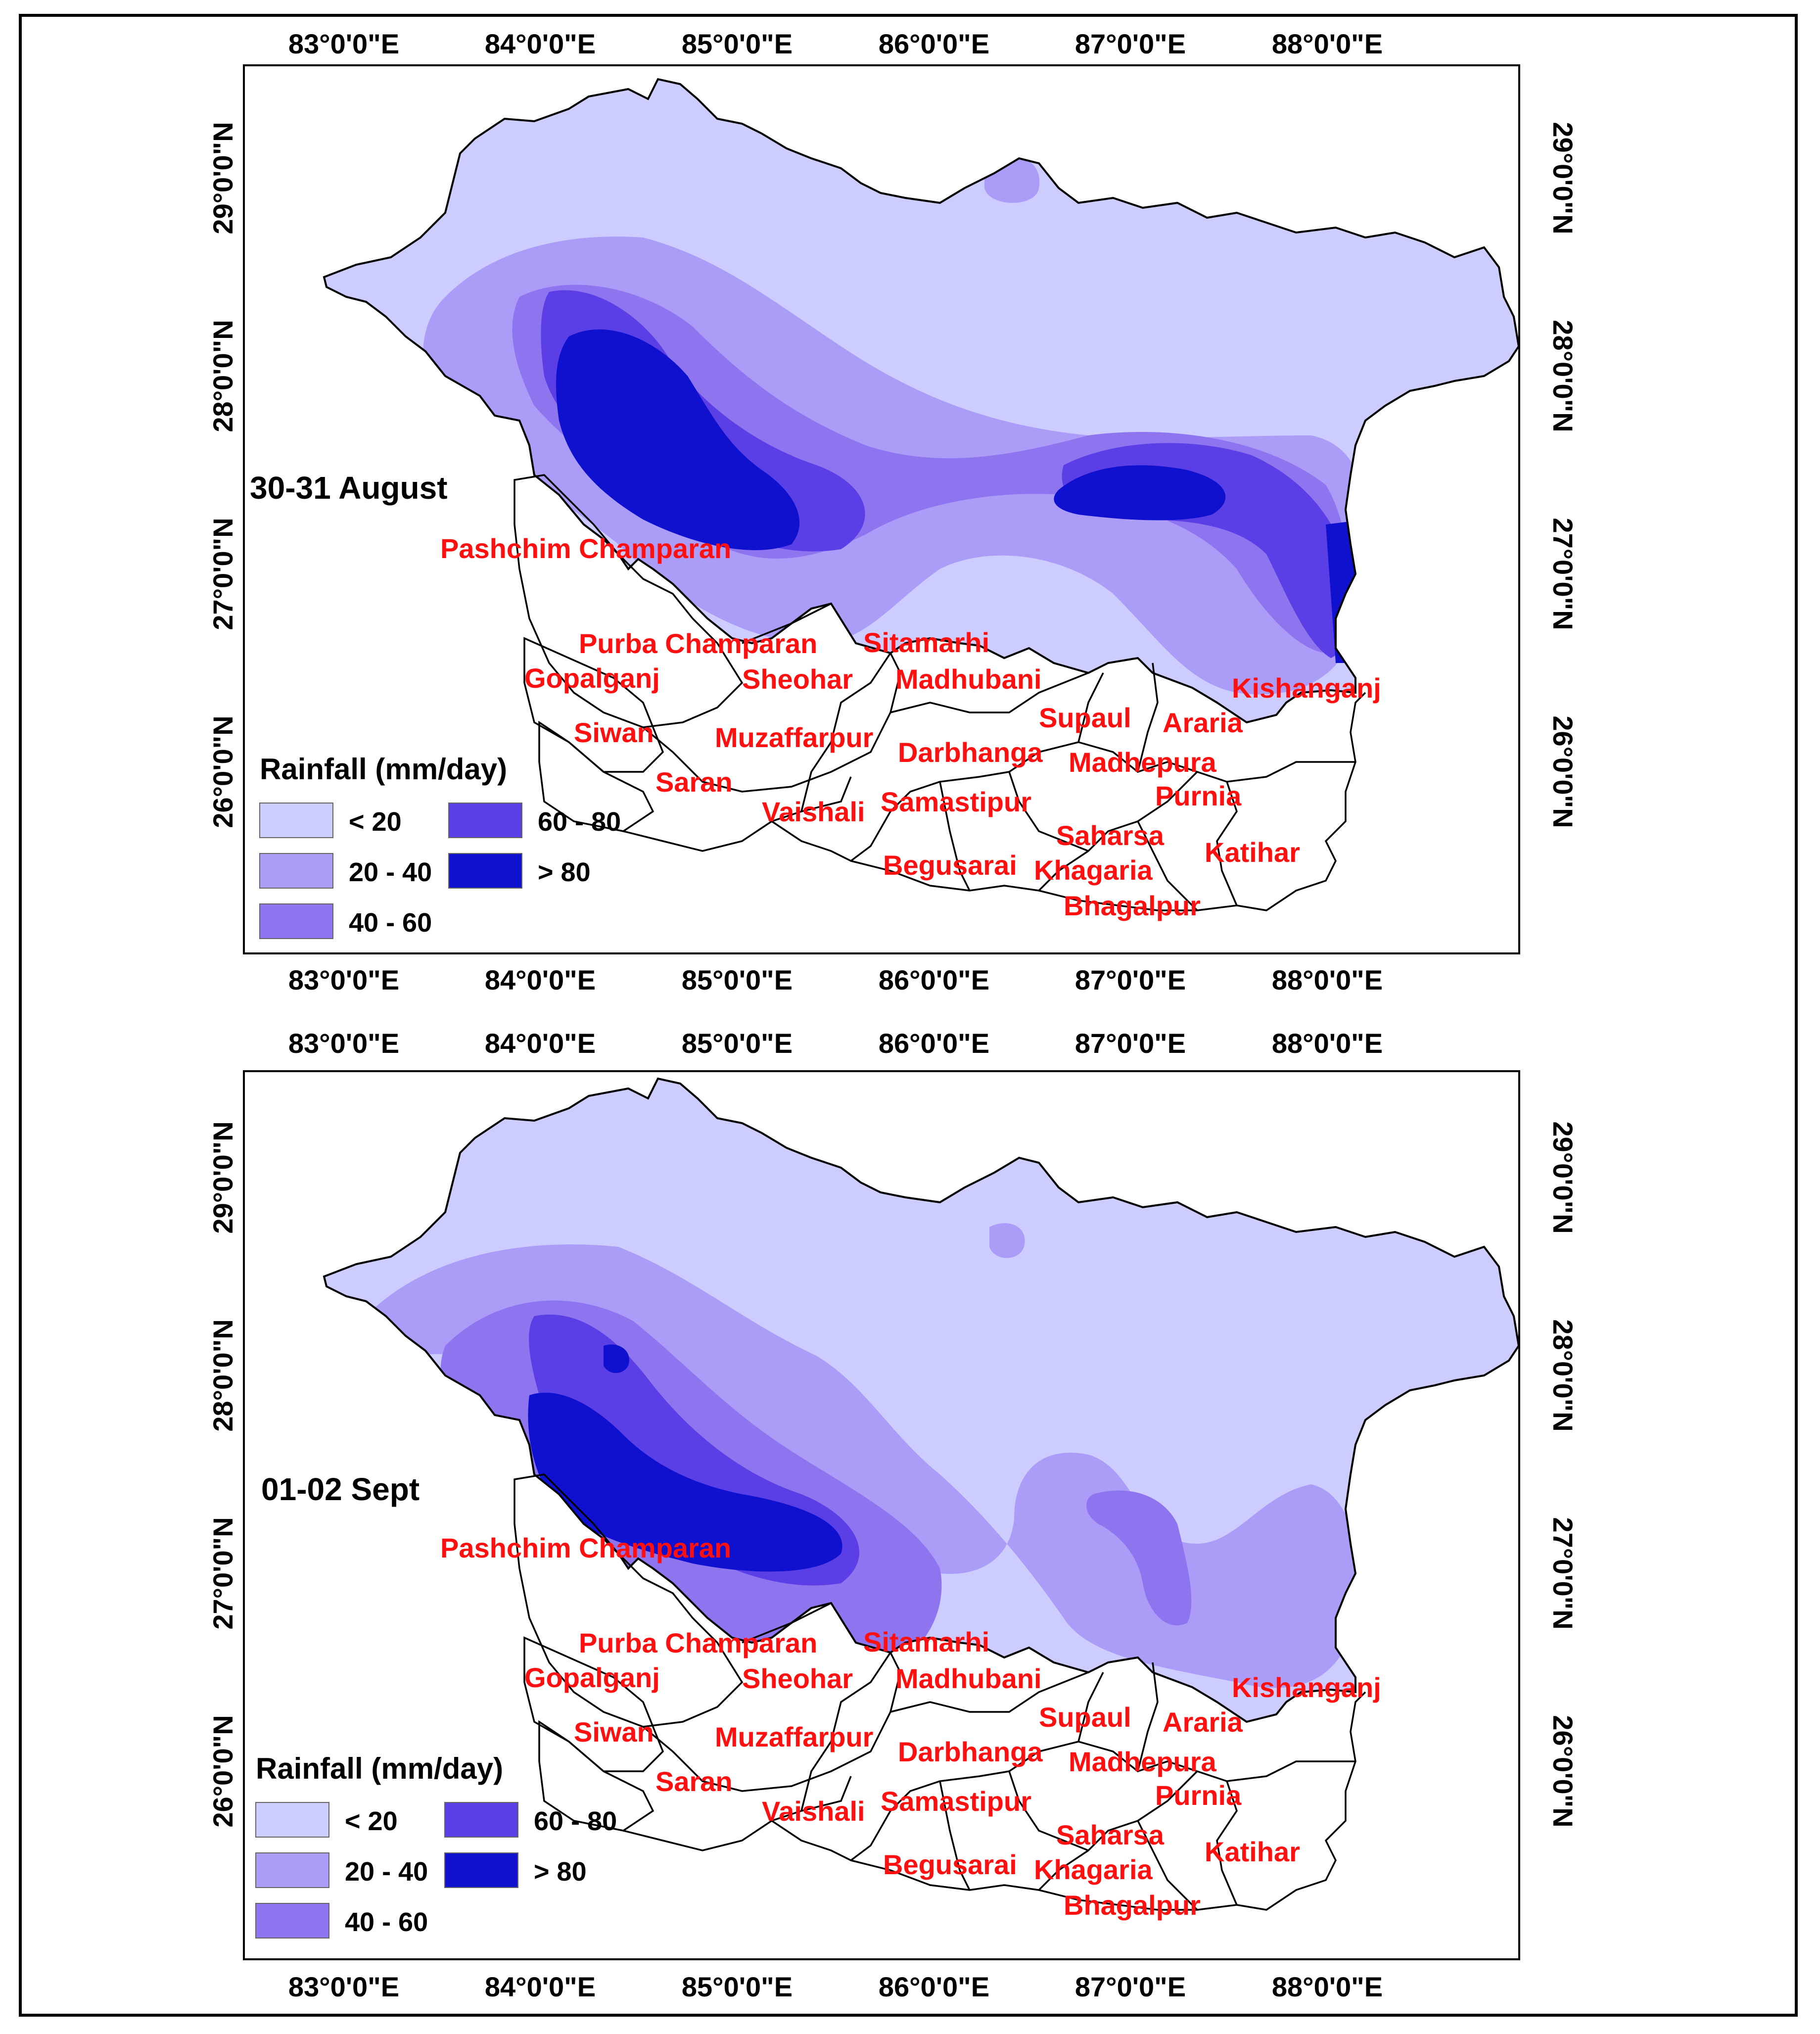 The image size is (1820, 2034). I want to click on rainfall-zone-gt80-east, so click(1140, 493).